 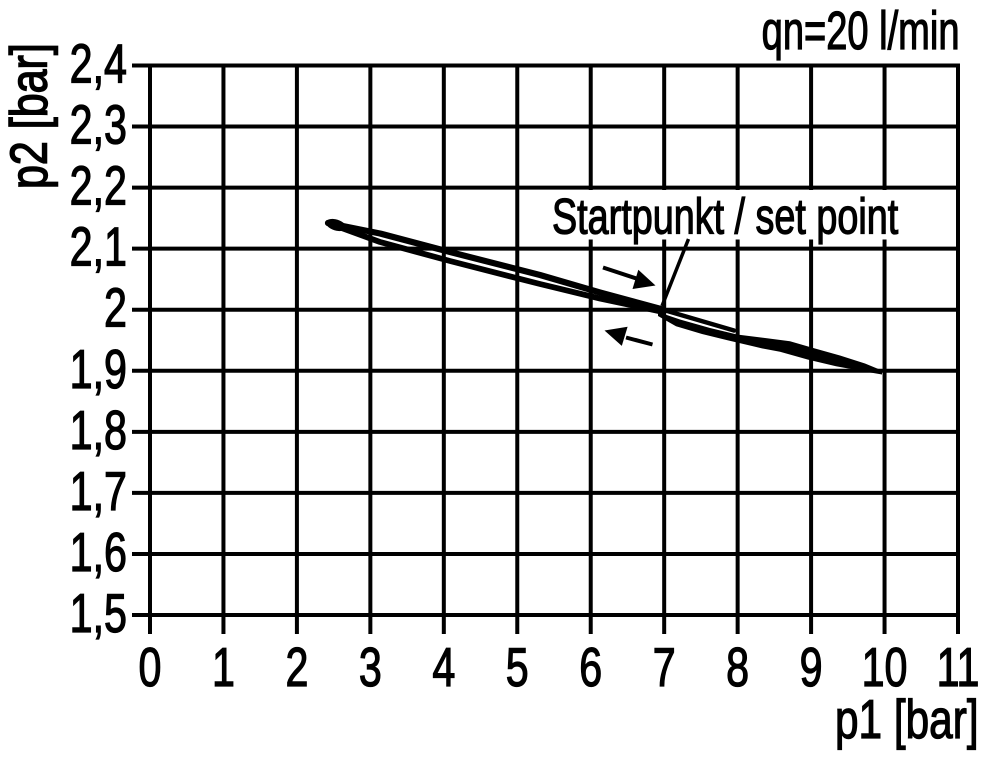 I want to click on svg-text: 2,4, so click(x=98, y=64).